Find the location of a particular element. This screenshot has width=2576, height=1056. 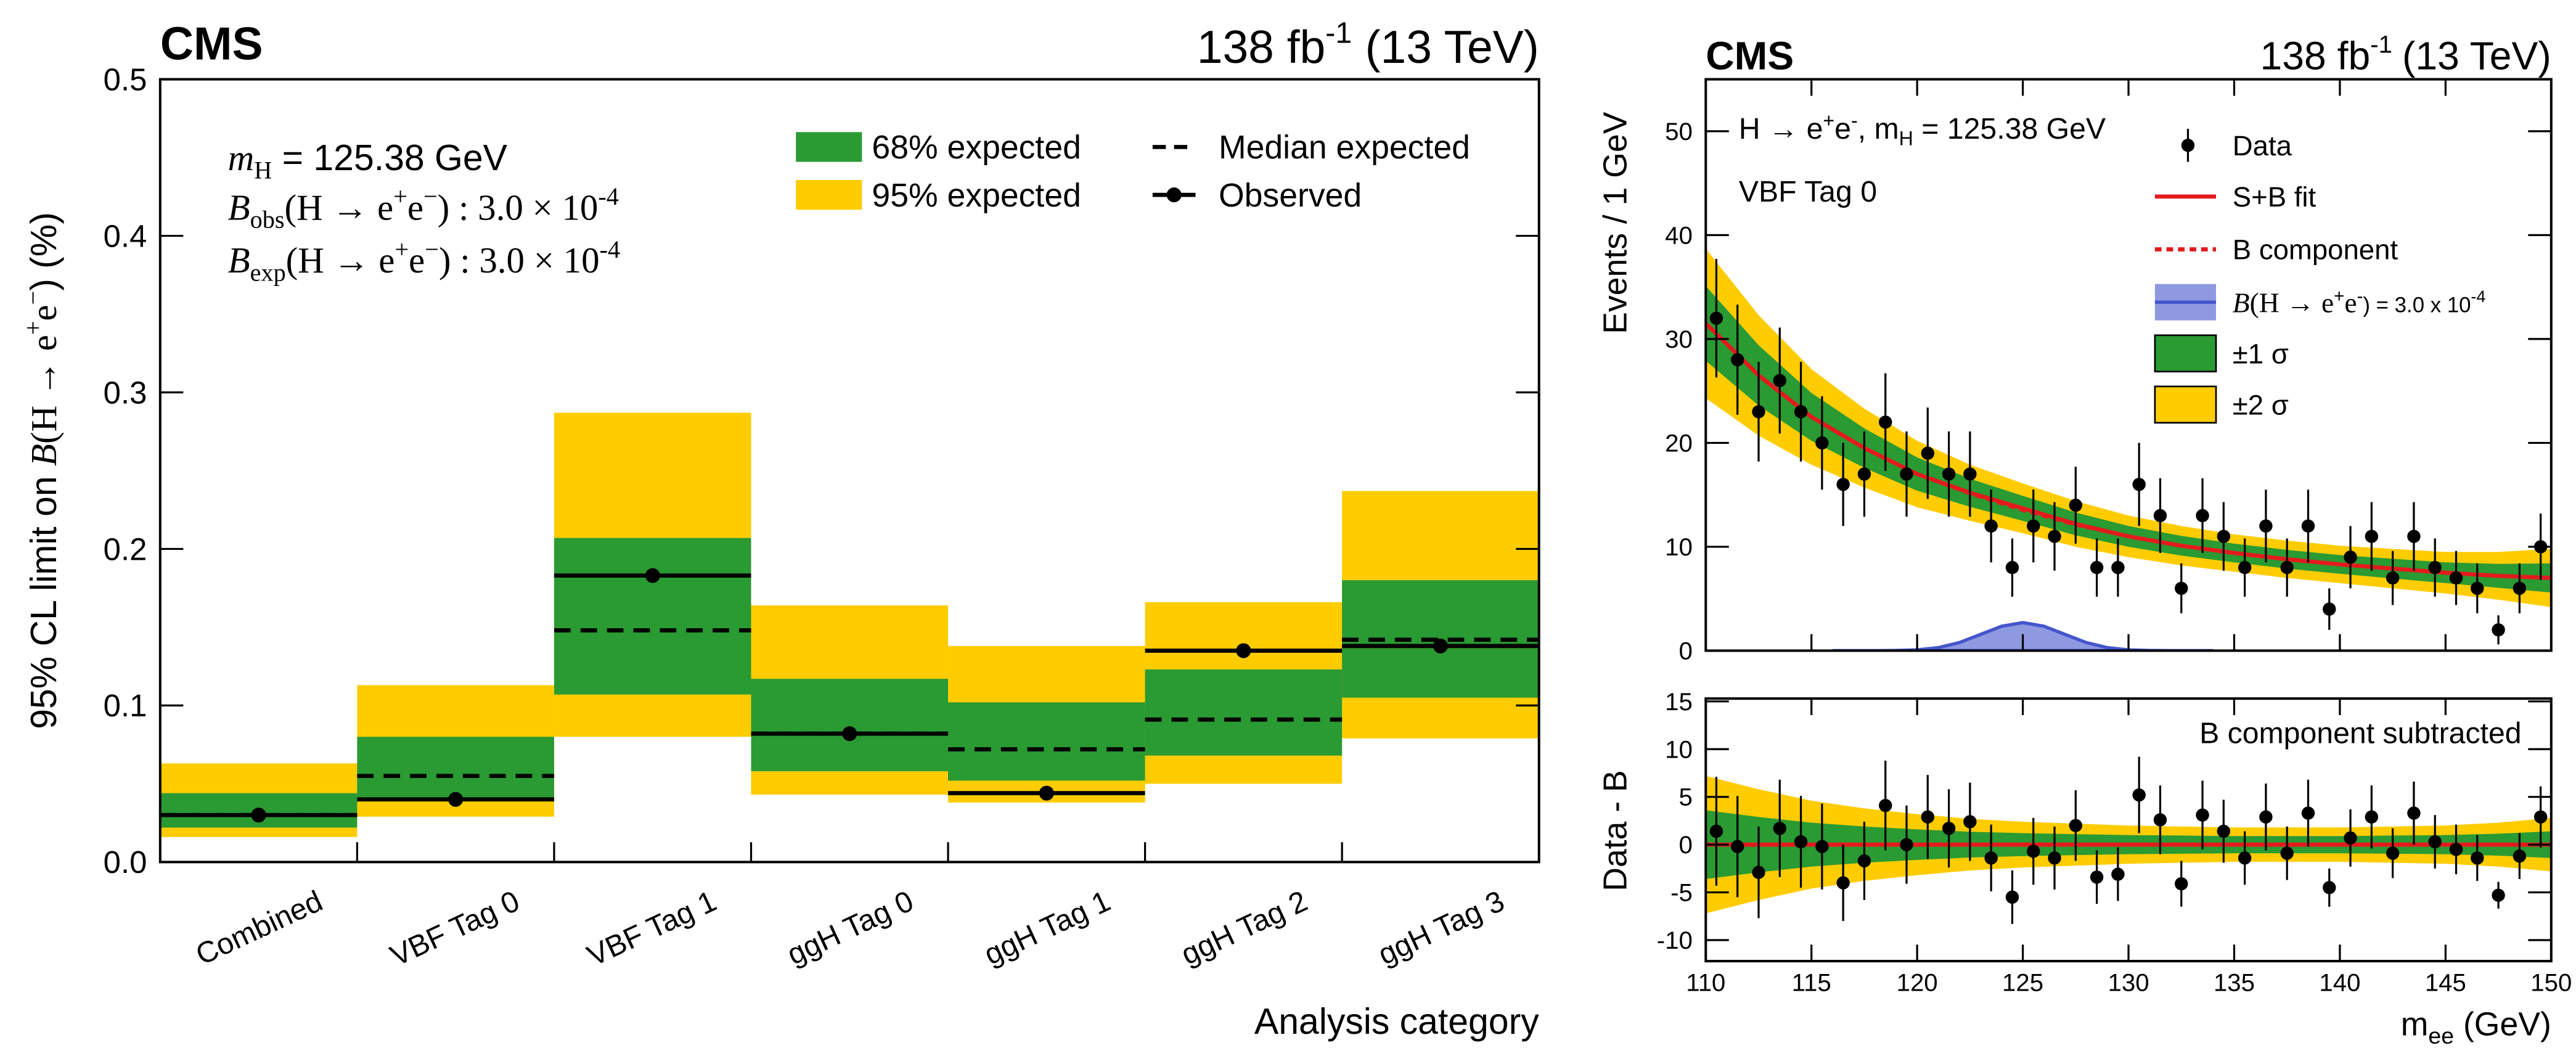

cms-label: CMS is located at coordinates (1750, 56).